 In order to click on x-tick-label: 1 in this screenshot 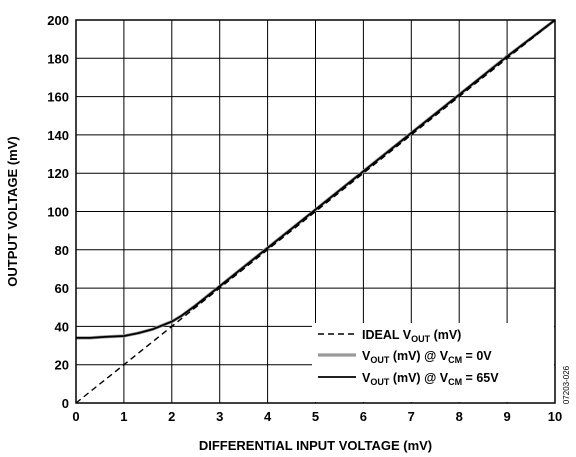, I will do `click(123, 416)`.